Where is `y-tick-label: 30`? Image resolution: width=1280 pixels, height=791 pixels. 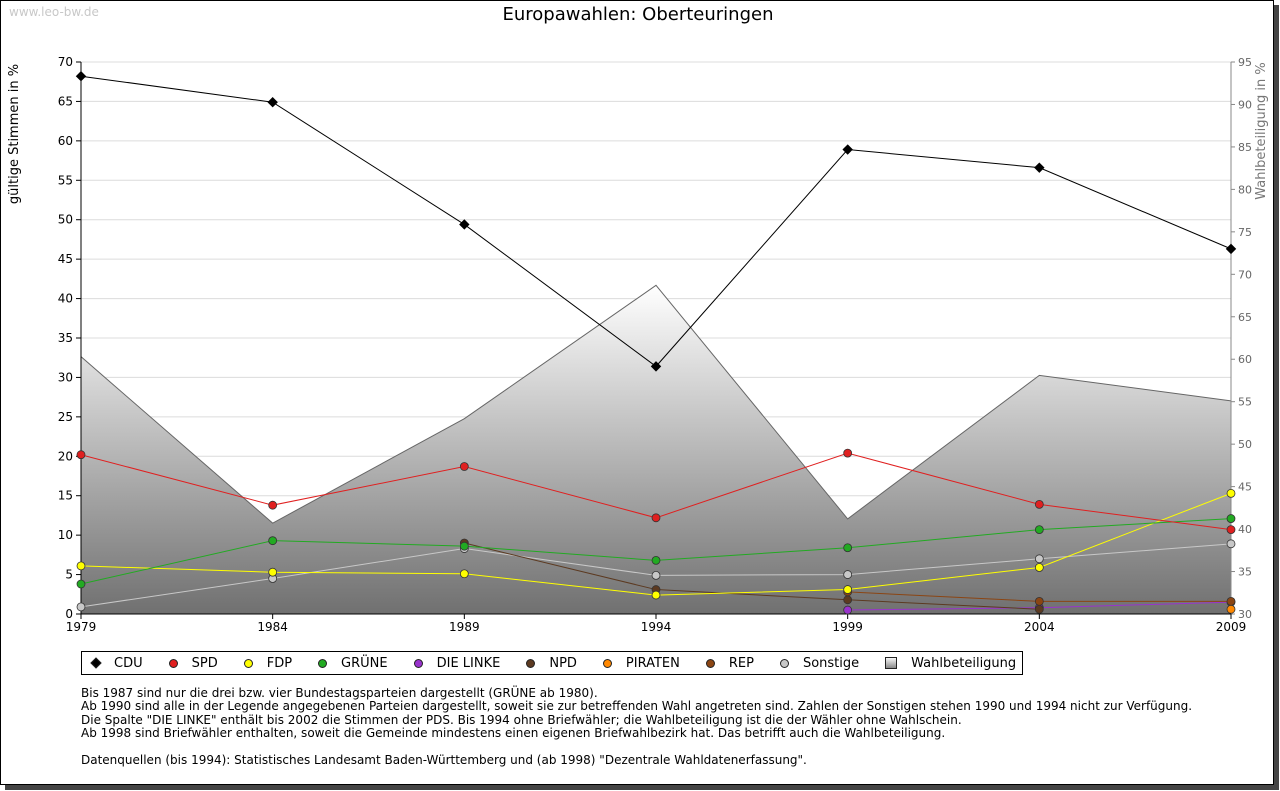
y-tick-label: 30 is located at coordinates (65, 377).